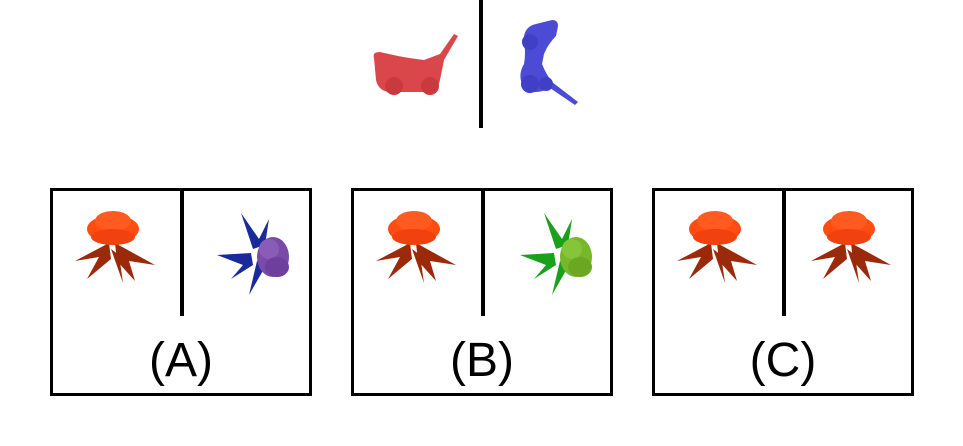  What do you see at coordinates (556, 254) in the screenshot?
I see `green-flower-icon` at bounding box center [556, 254].